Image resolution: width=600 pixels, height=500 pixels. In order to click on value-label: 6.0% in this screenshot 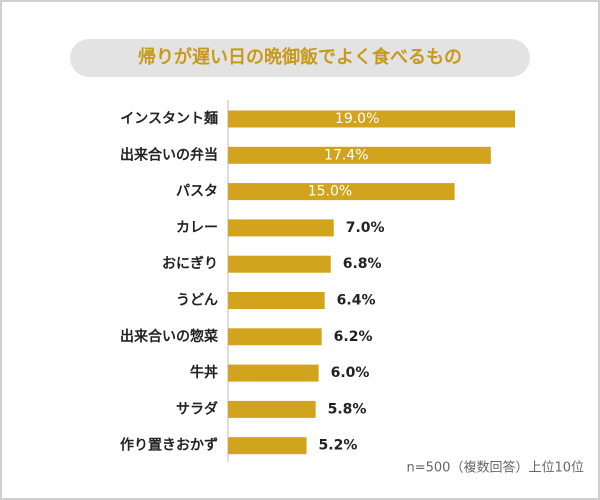, I will do `click(350, 373)`.